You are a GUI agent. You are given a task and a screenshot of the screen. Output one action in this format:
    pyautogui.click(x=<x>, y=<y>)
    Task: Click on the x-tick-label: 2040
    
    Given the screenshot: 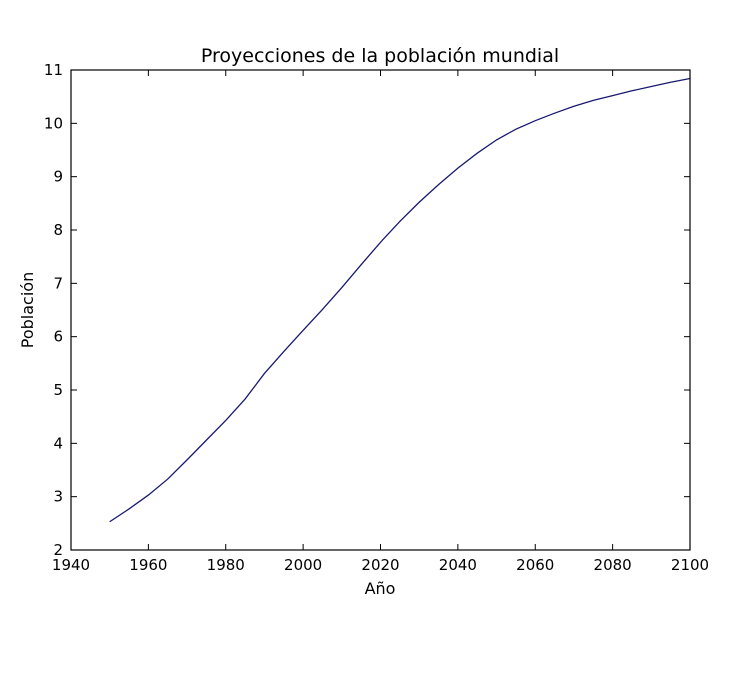 What is the action you would take?
    pyautogui.click(x=458, y=565)
    